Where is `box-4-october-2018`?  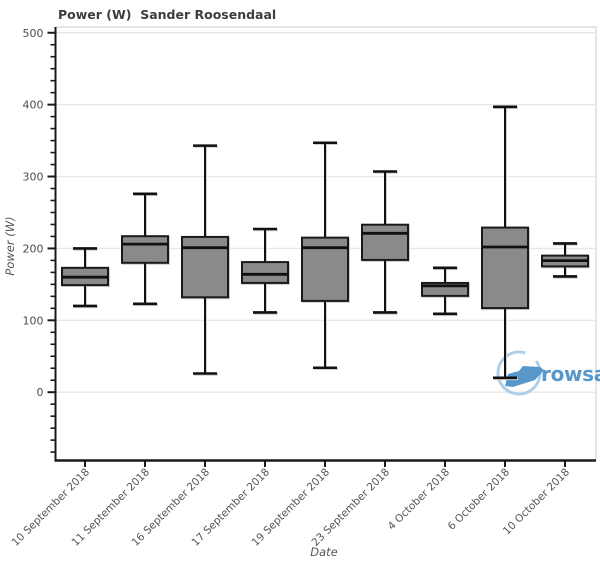
box-4-october-2018 is located at coordinates (445, 291).